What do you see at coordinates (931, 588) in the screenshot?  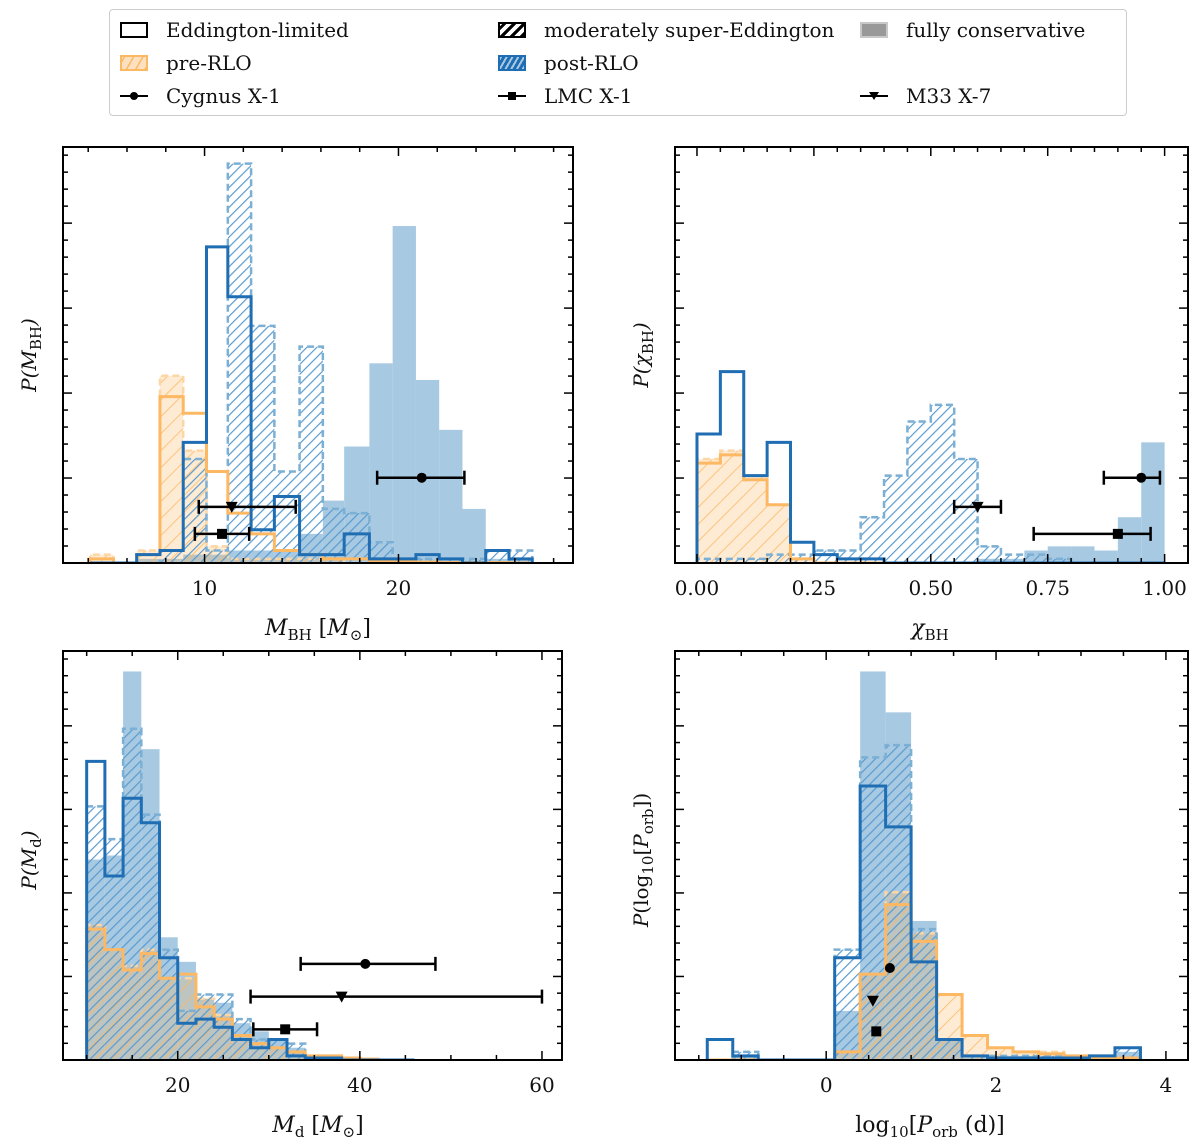 I see `x-tick-label: 0.50` at bounding box center [931, 588].